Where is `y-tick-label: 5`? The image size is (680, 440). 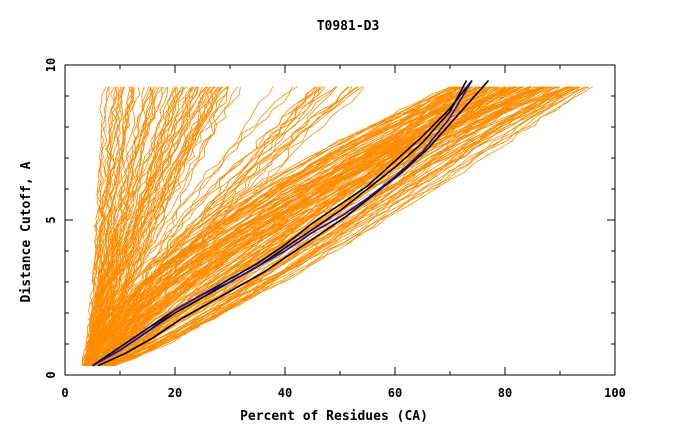
y-tick-label: 5 is located at coordinates (51, 219).